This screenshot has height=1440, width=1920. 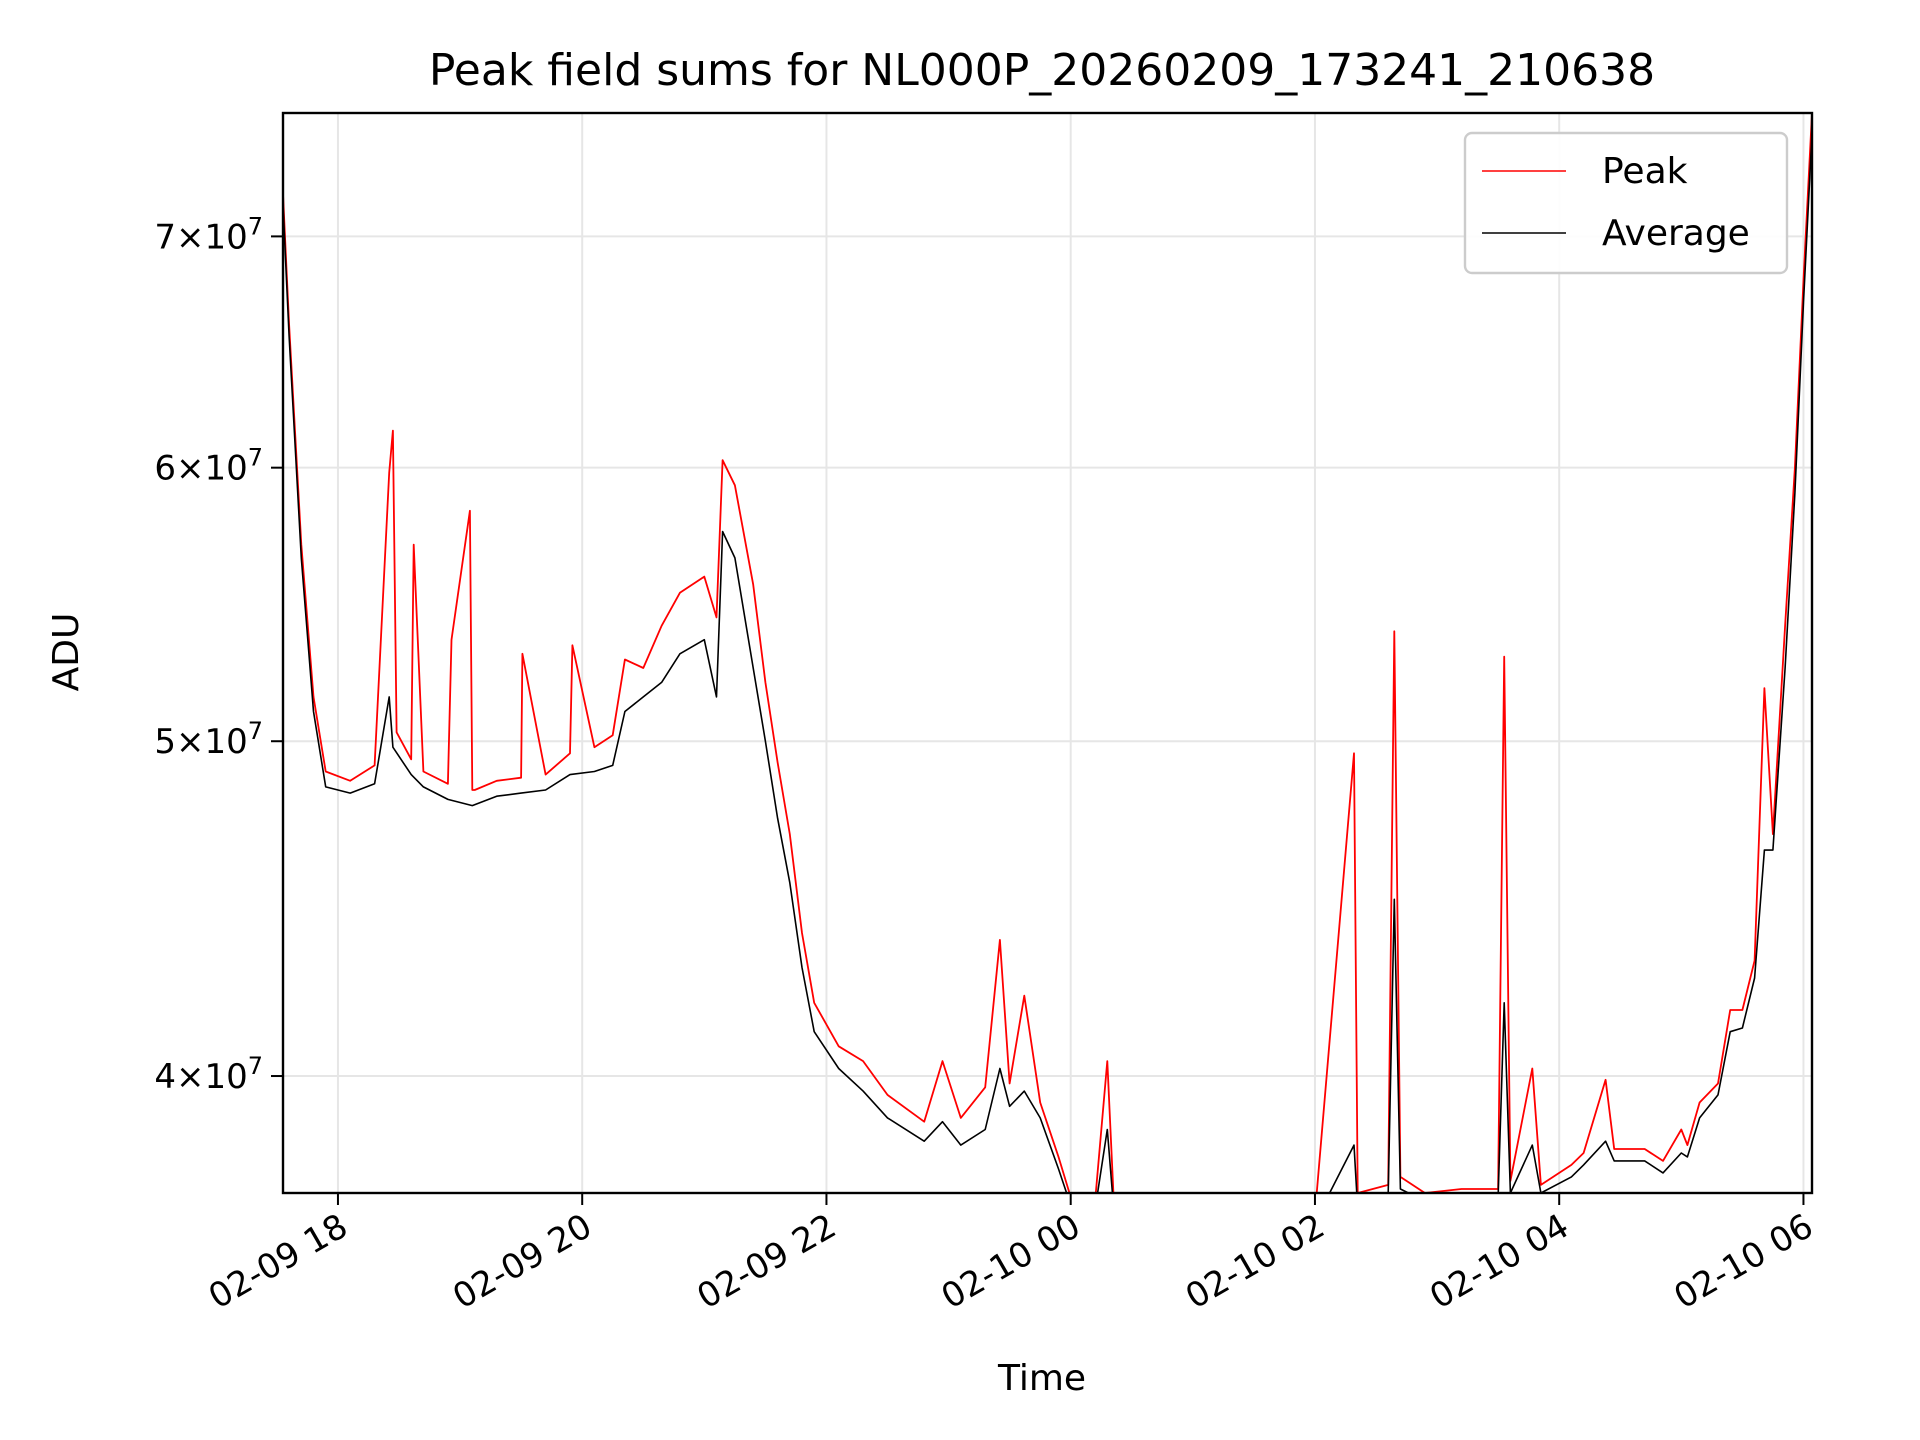 I want to click on legend: Peak Average, so click(x=1626, y=203).